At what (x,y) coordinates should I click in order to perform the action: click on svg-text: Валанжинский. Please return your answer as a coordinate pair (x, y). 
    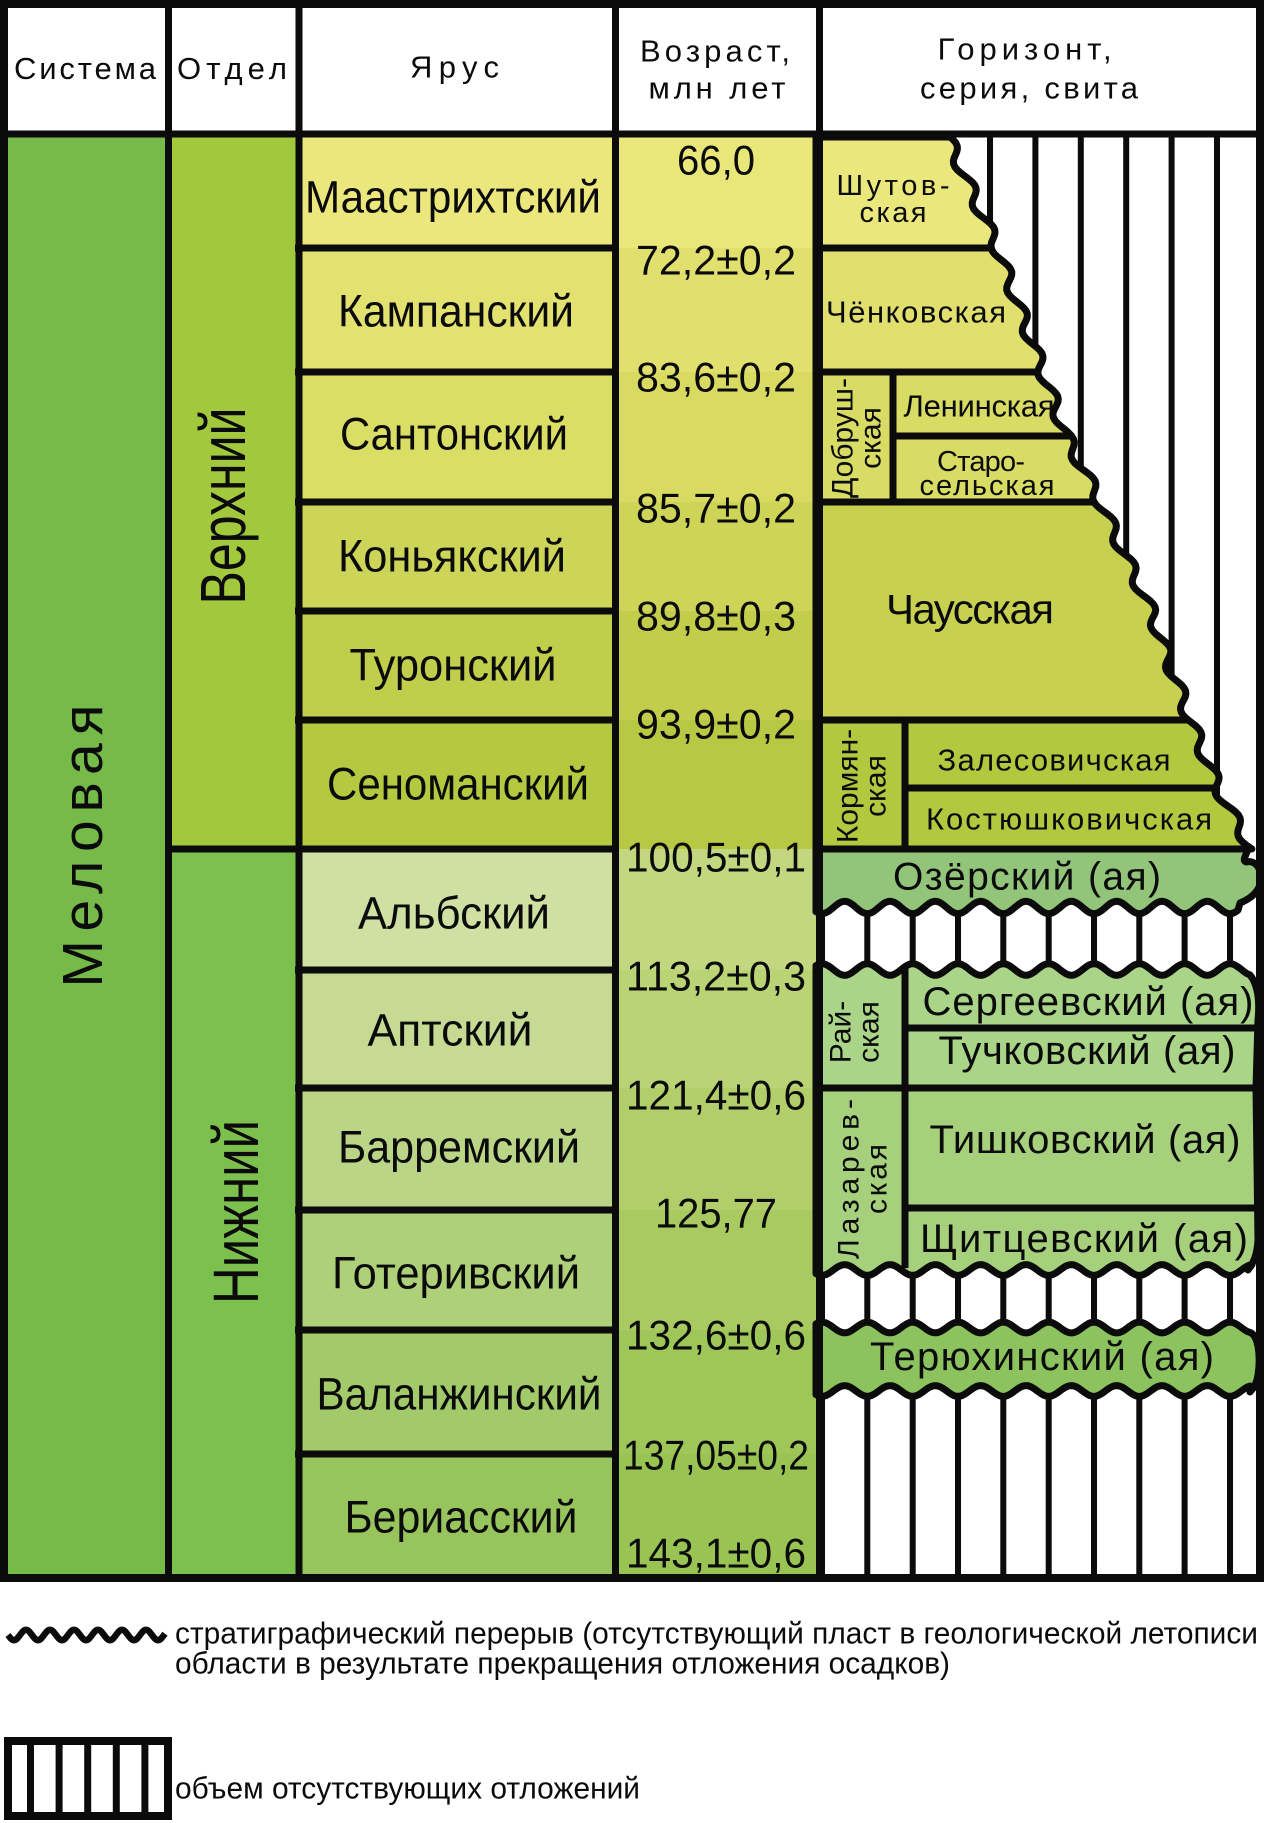
    Looking at the image, I should click on (459, 1394).